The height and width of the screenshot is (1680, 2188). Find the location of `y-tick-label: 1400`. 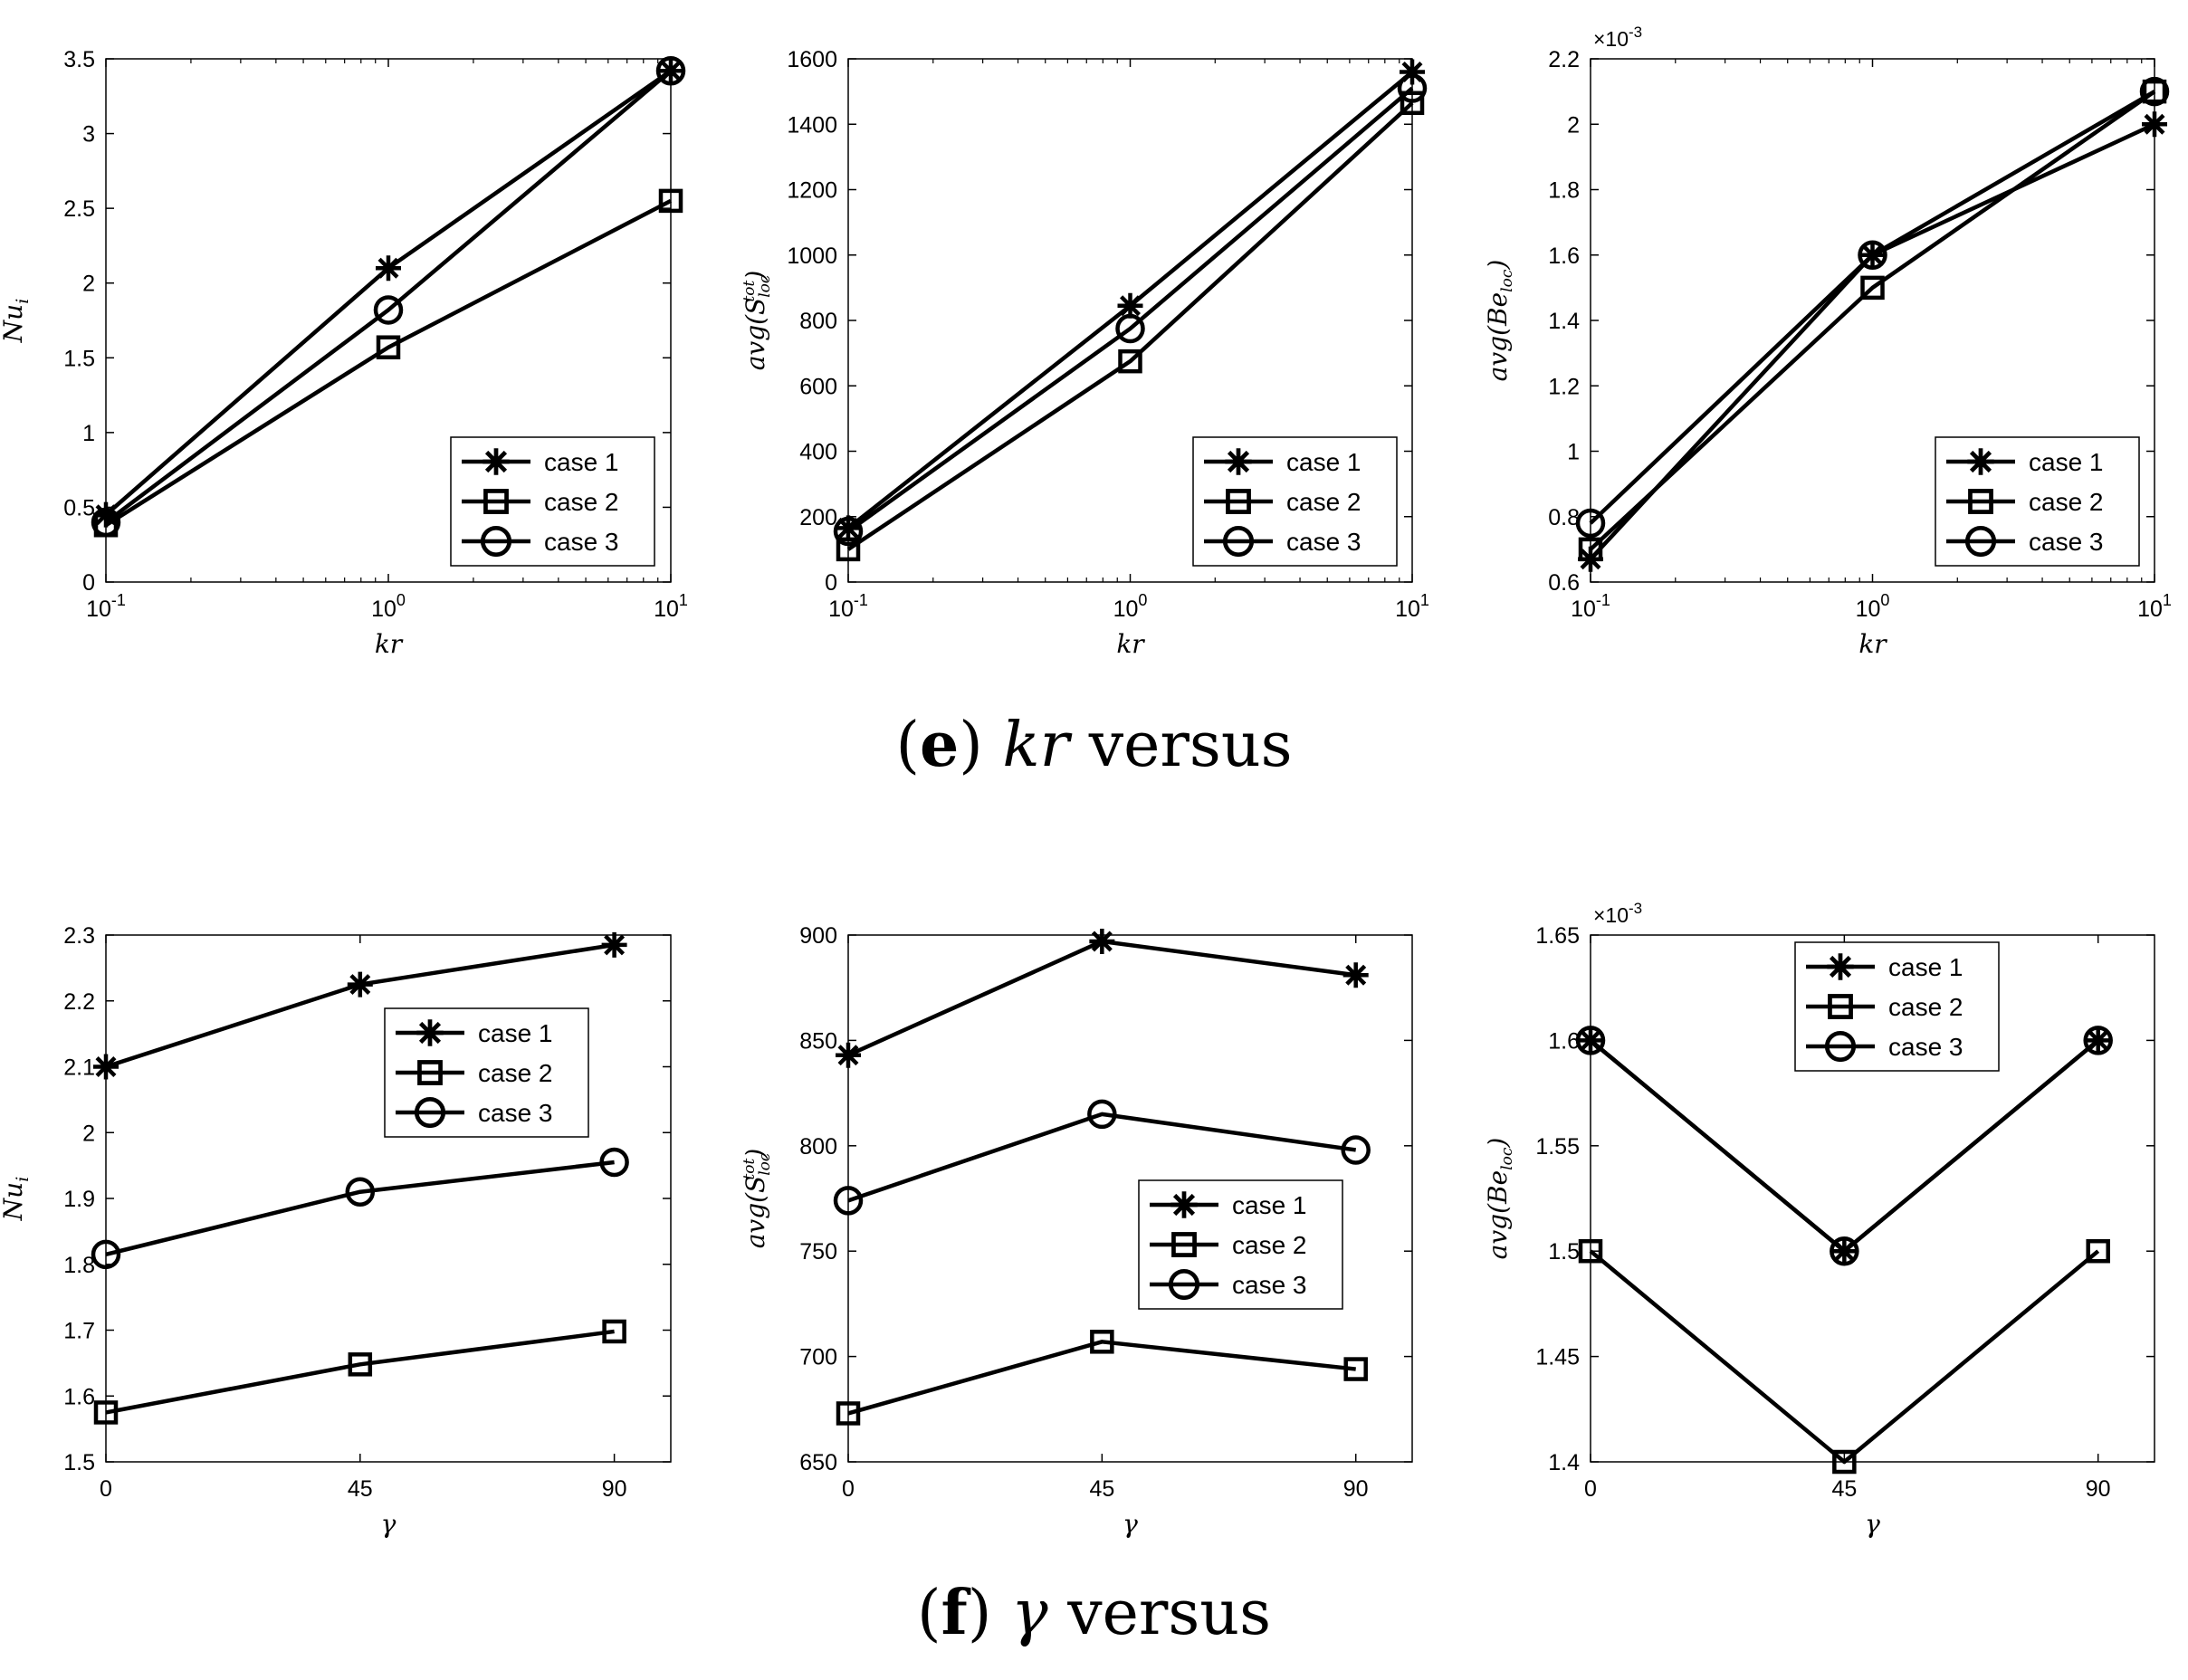

y-tick-label: 1400 is located at coordinates (812, 125).